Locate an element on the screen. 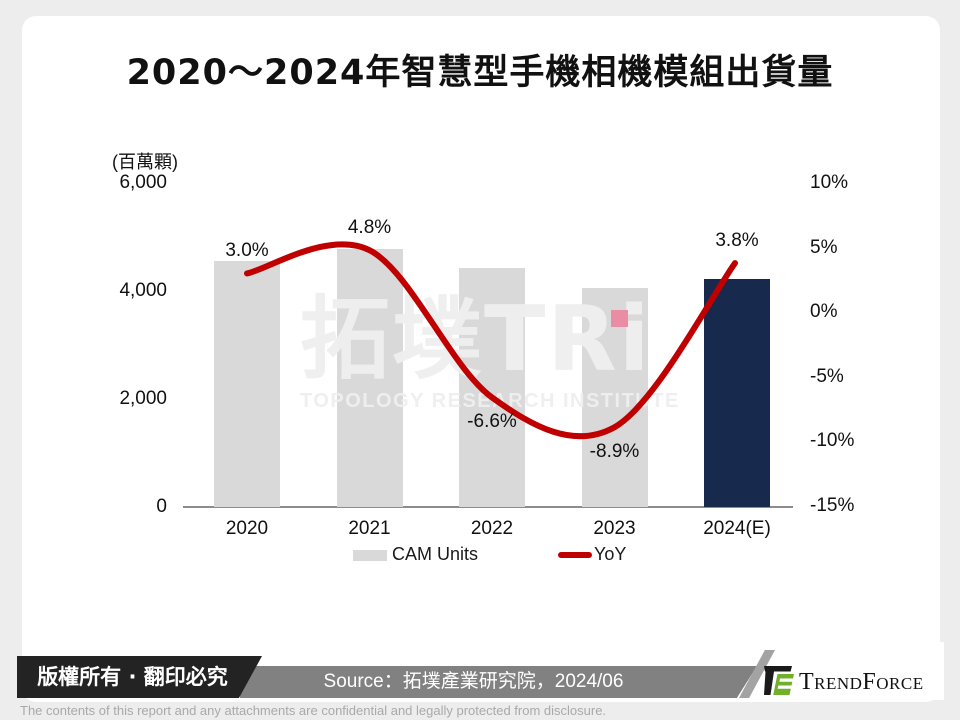 The image size is (960, 720). right-axis-tick: -5% is located at coordinates (827, 376).